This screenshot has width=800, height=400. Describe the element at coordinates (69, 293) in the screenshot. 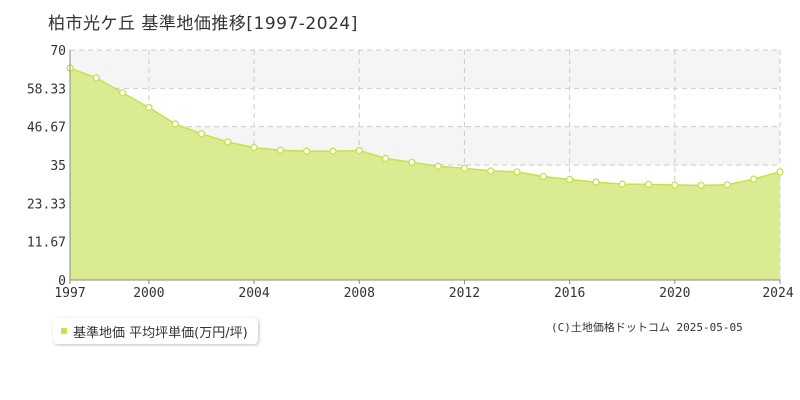

I see `x-tick-label: 1997` at that location.